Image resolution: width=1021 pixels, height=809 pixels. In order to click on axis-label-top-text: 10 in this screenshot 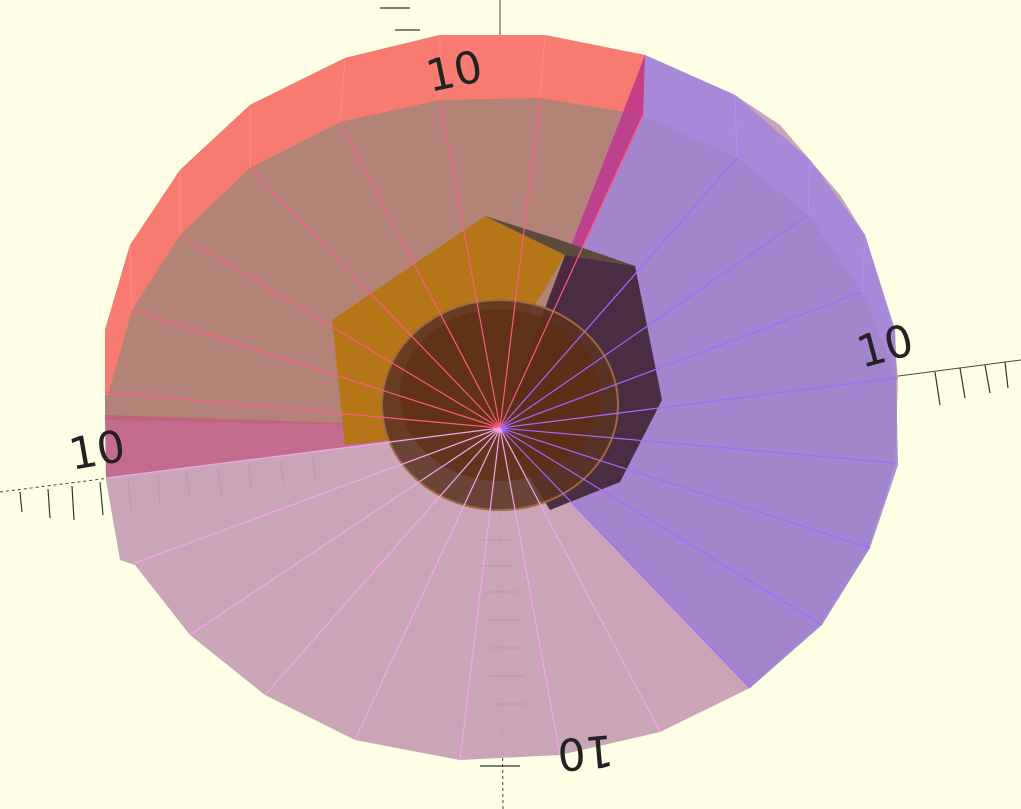, I will do `click(454, 72)`.